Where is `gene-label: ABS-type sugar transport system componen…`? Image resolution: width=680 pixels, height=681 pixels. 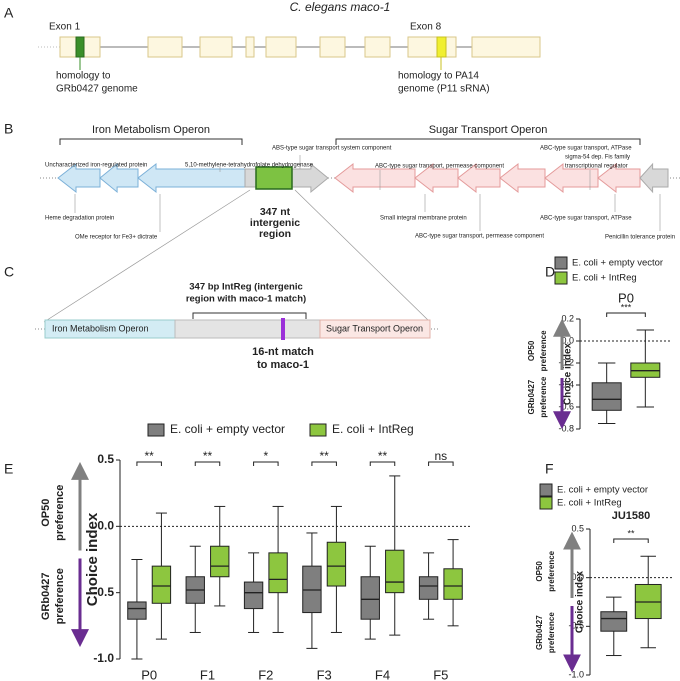 gene-label: ABS-type sugar transport system componen… is located at coordinates (332, 149).